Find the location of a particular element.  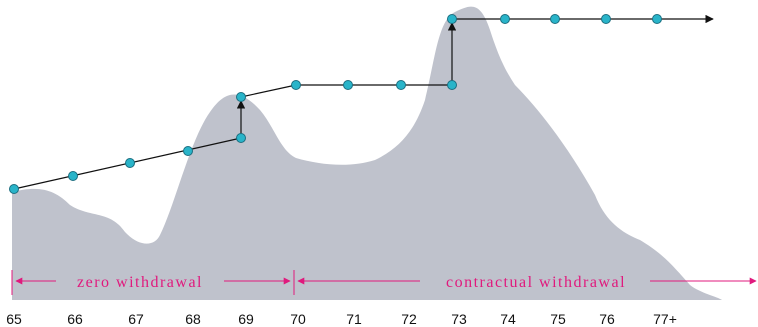

age-tick-label: 72 is located at coordinates (409, 319).